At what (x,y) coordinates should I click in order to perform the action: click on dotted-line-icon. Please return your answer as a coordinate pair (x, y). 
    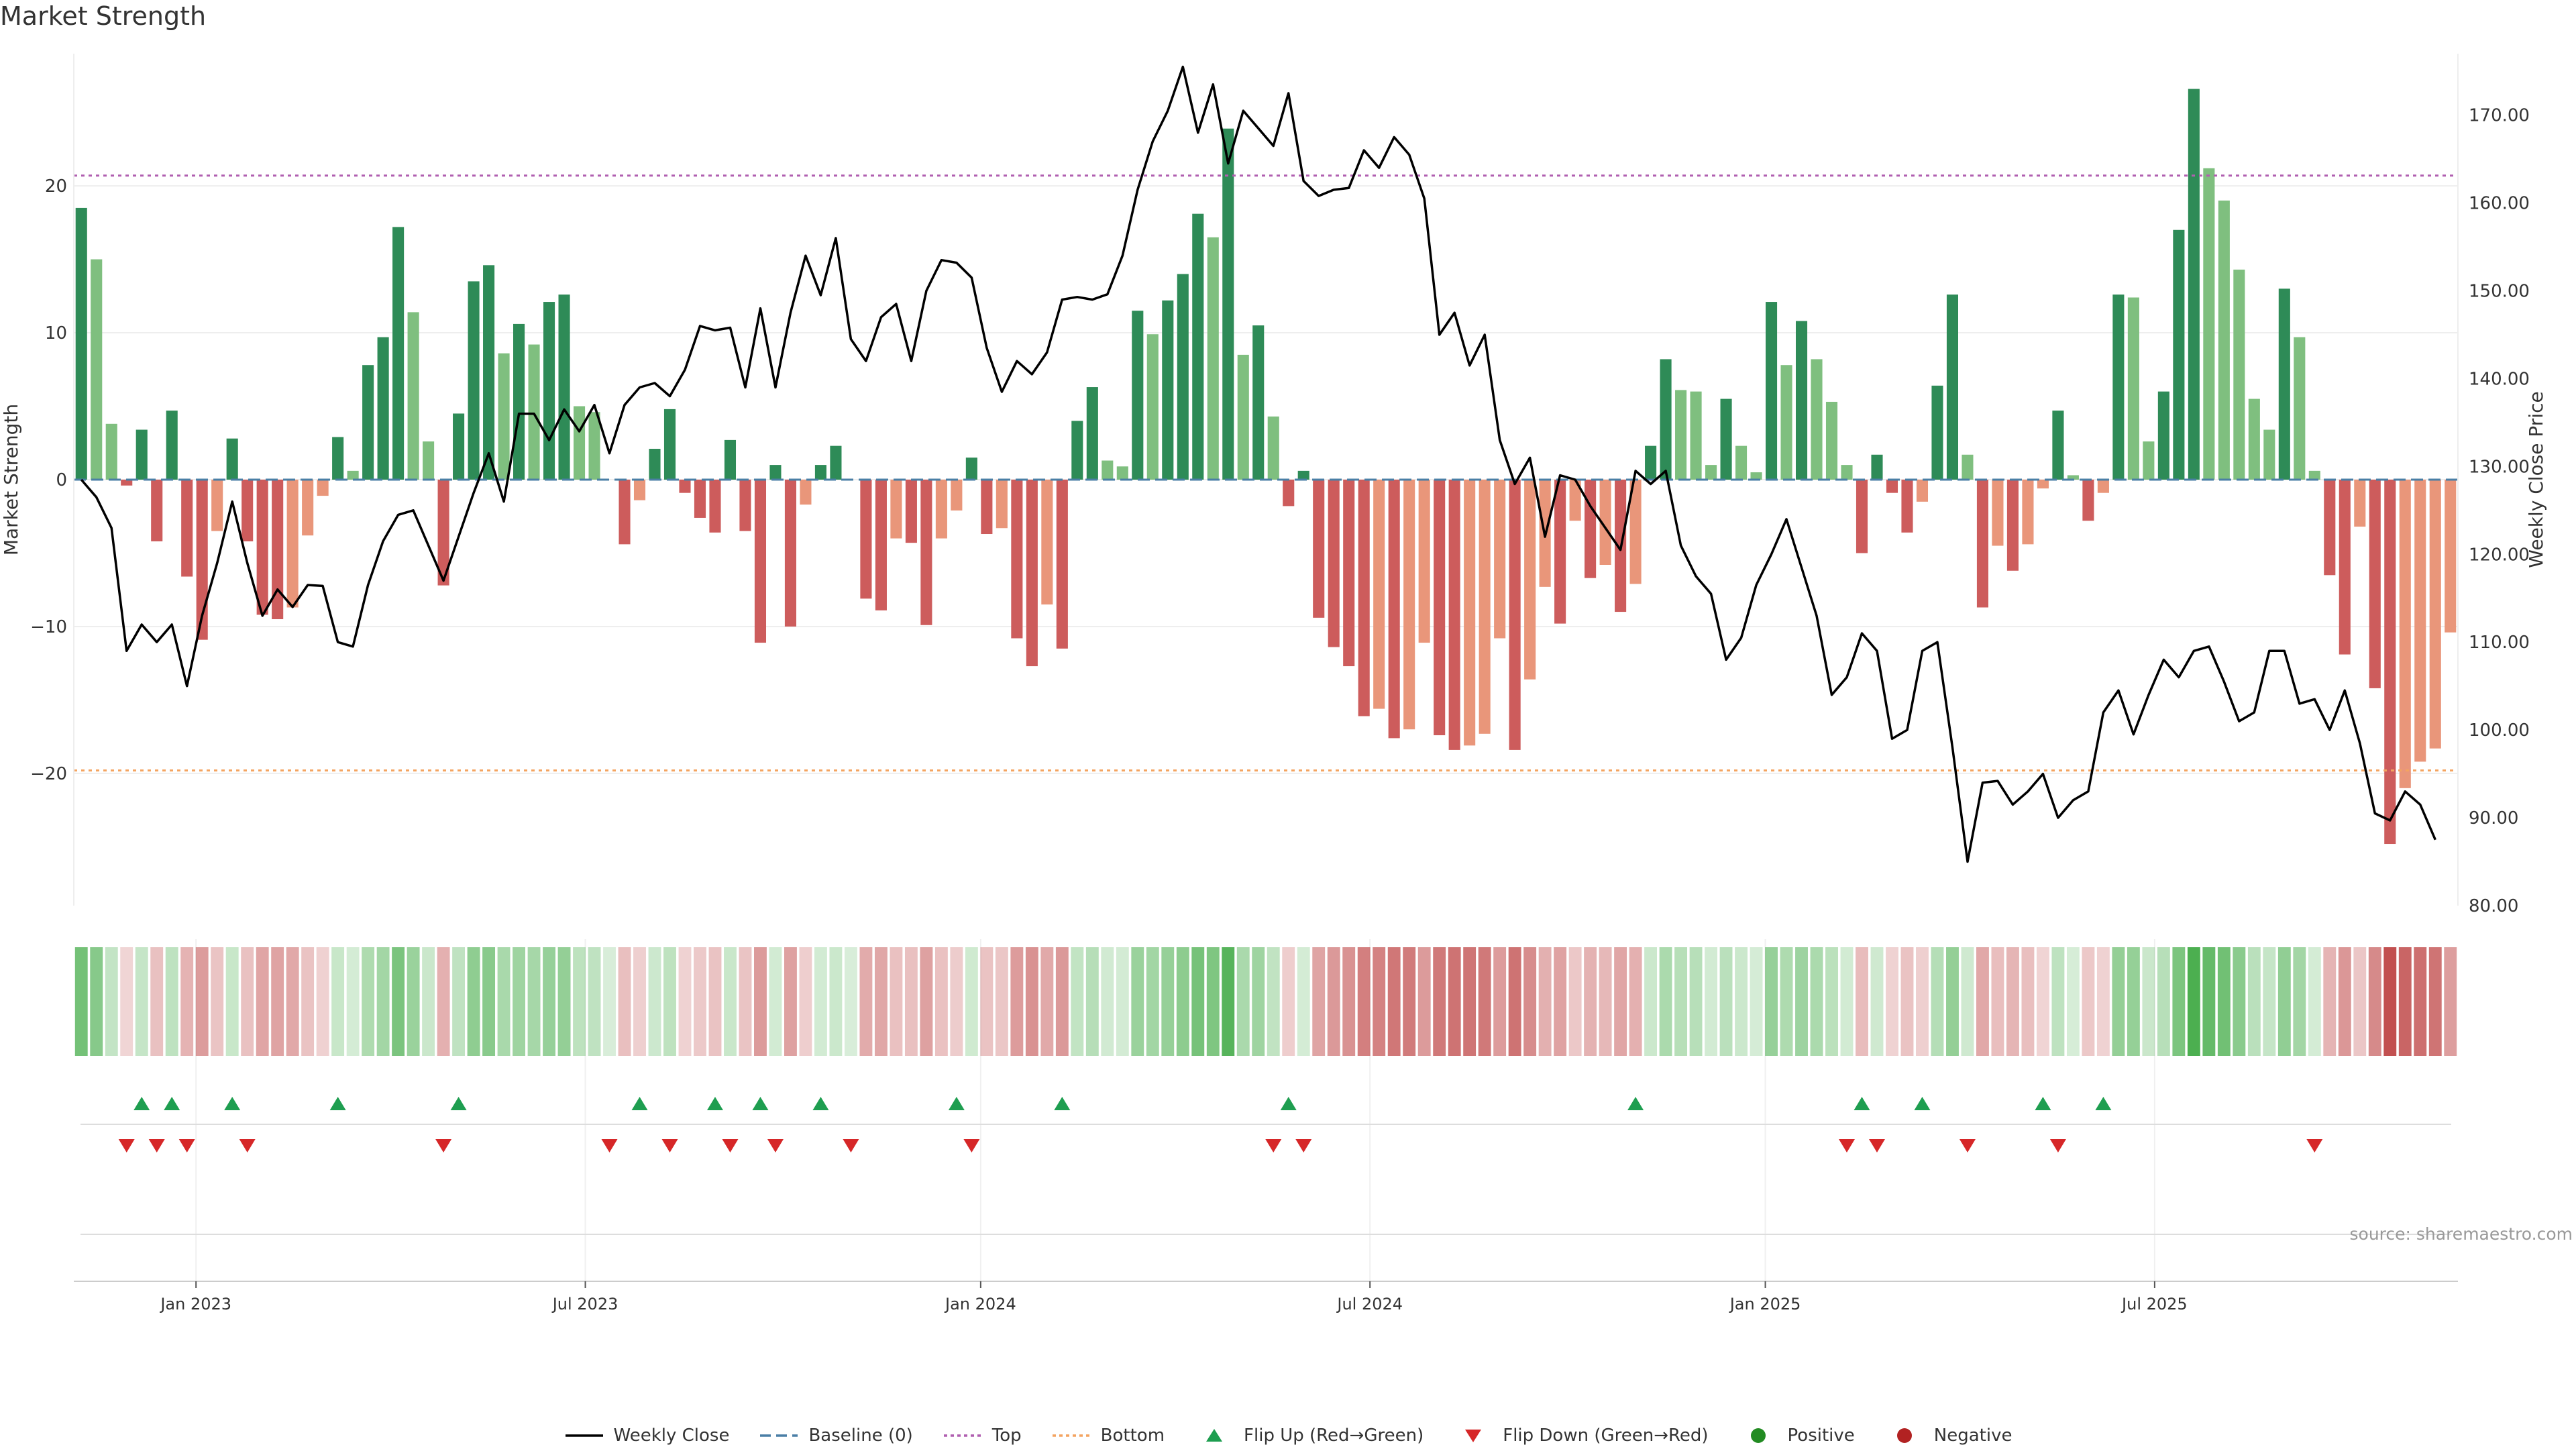
    Looking at the image, I should click on (962, 1435).